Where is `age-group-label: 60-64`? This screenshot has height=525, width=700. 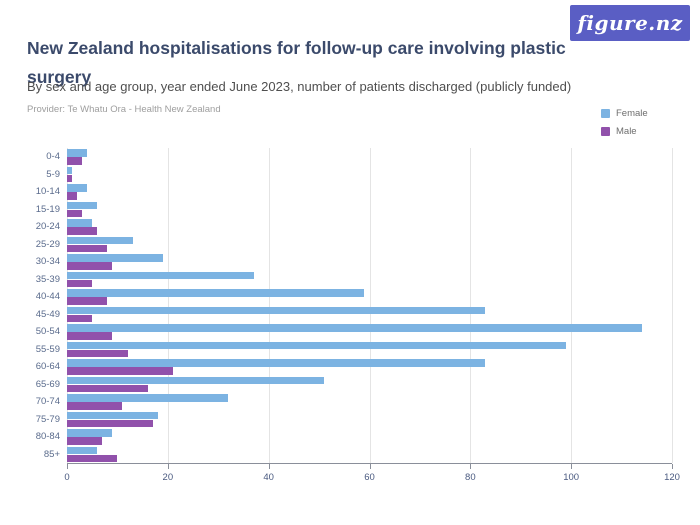 age-group-label: 60-64 is located at coordinates (47, 367).